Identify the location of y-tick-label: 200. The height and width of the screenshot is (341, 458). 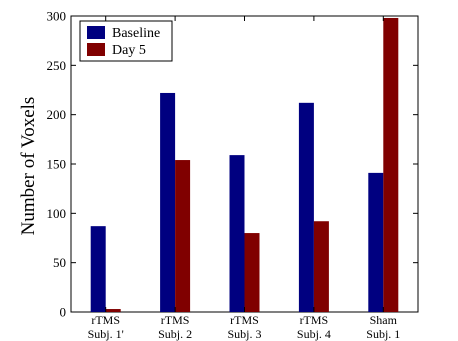
(57, 114).